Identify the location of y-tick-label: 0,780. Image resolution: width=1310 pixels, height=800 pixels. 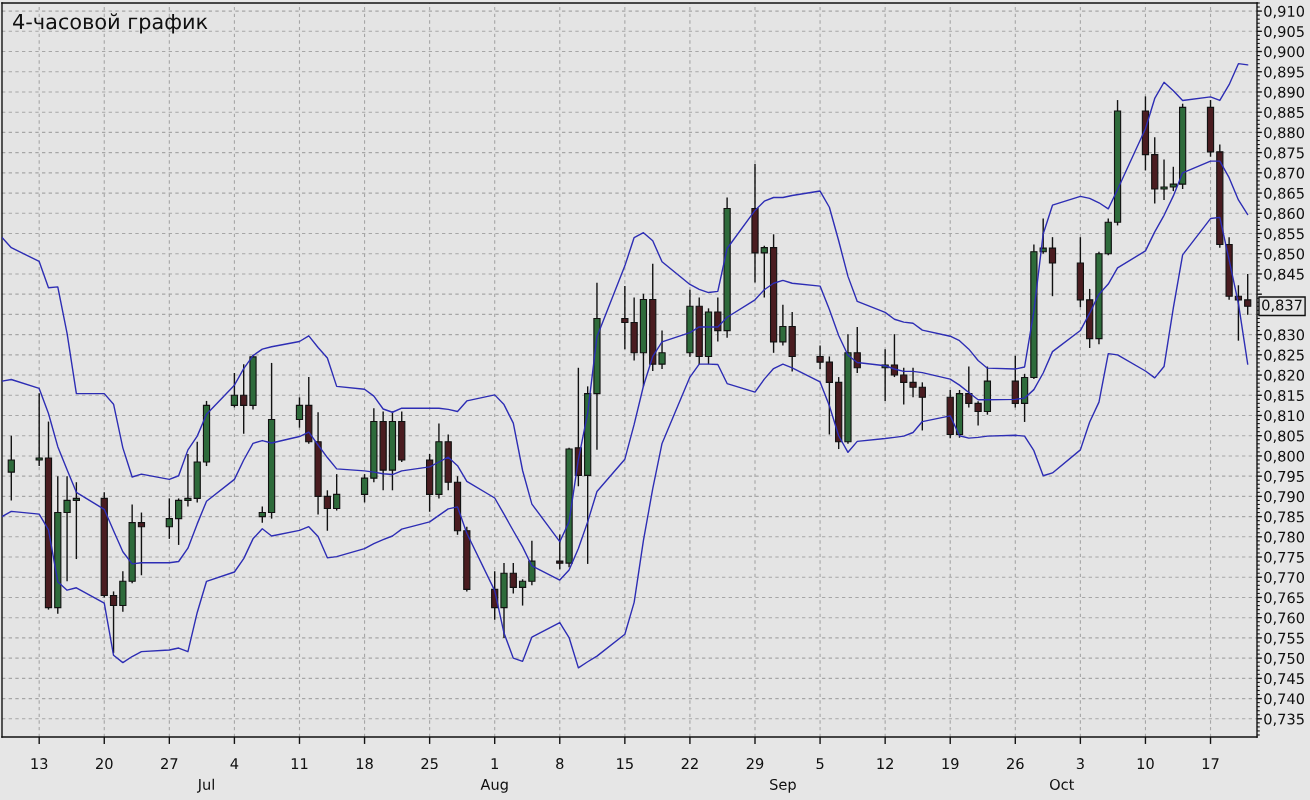
(1284, 538).